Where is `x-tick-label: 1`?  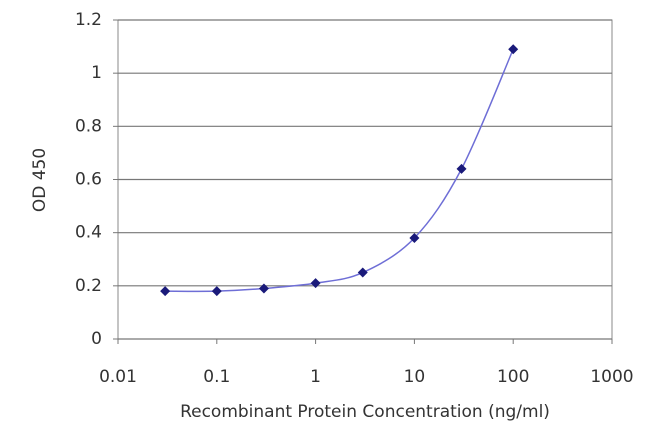 x-tick-label: 1 is located at coordinates (315, 377).